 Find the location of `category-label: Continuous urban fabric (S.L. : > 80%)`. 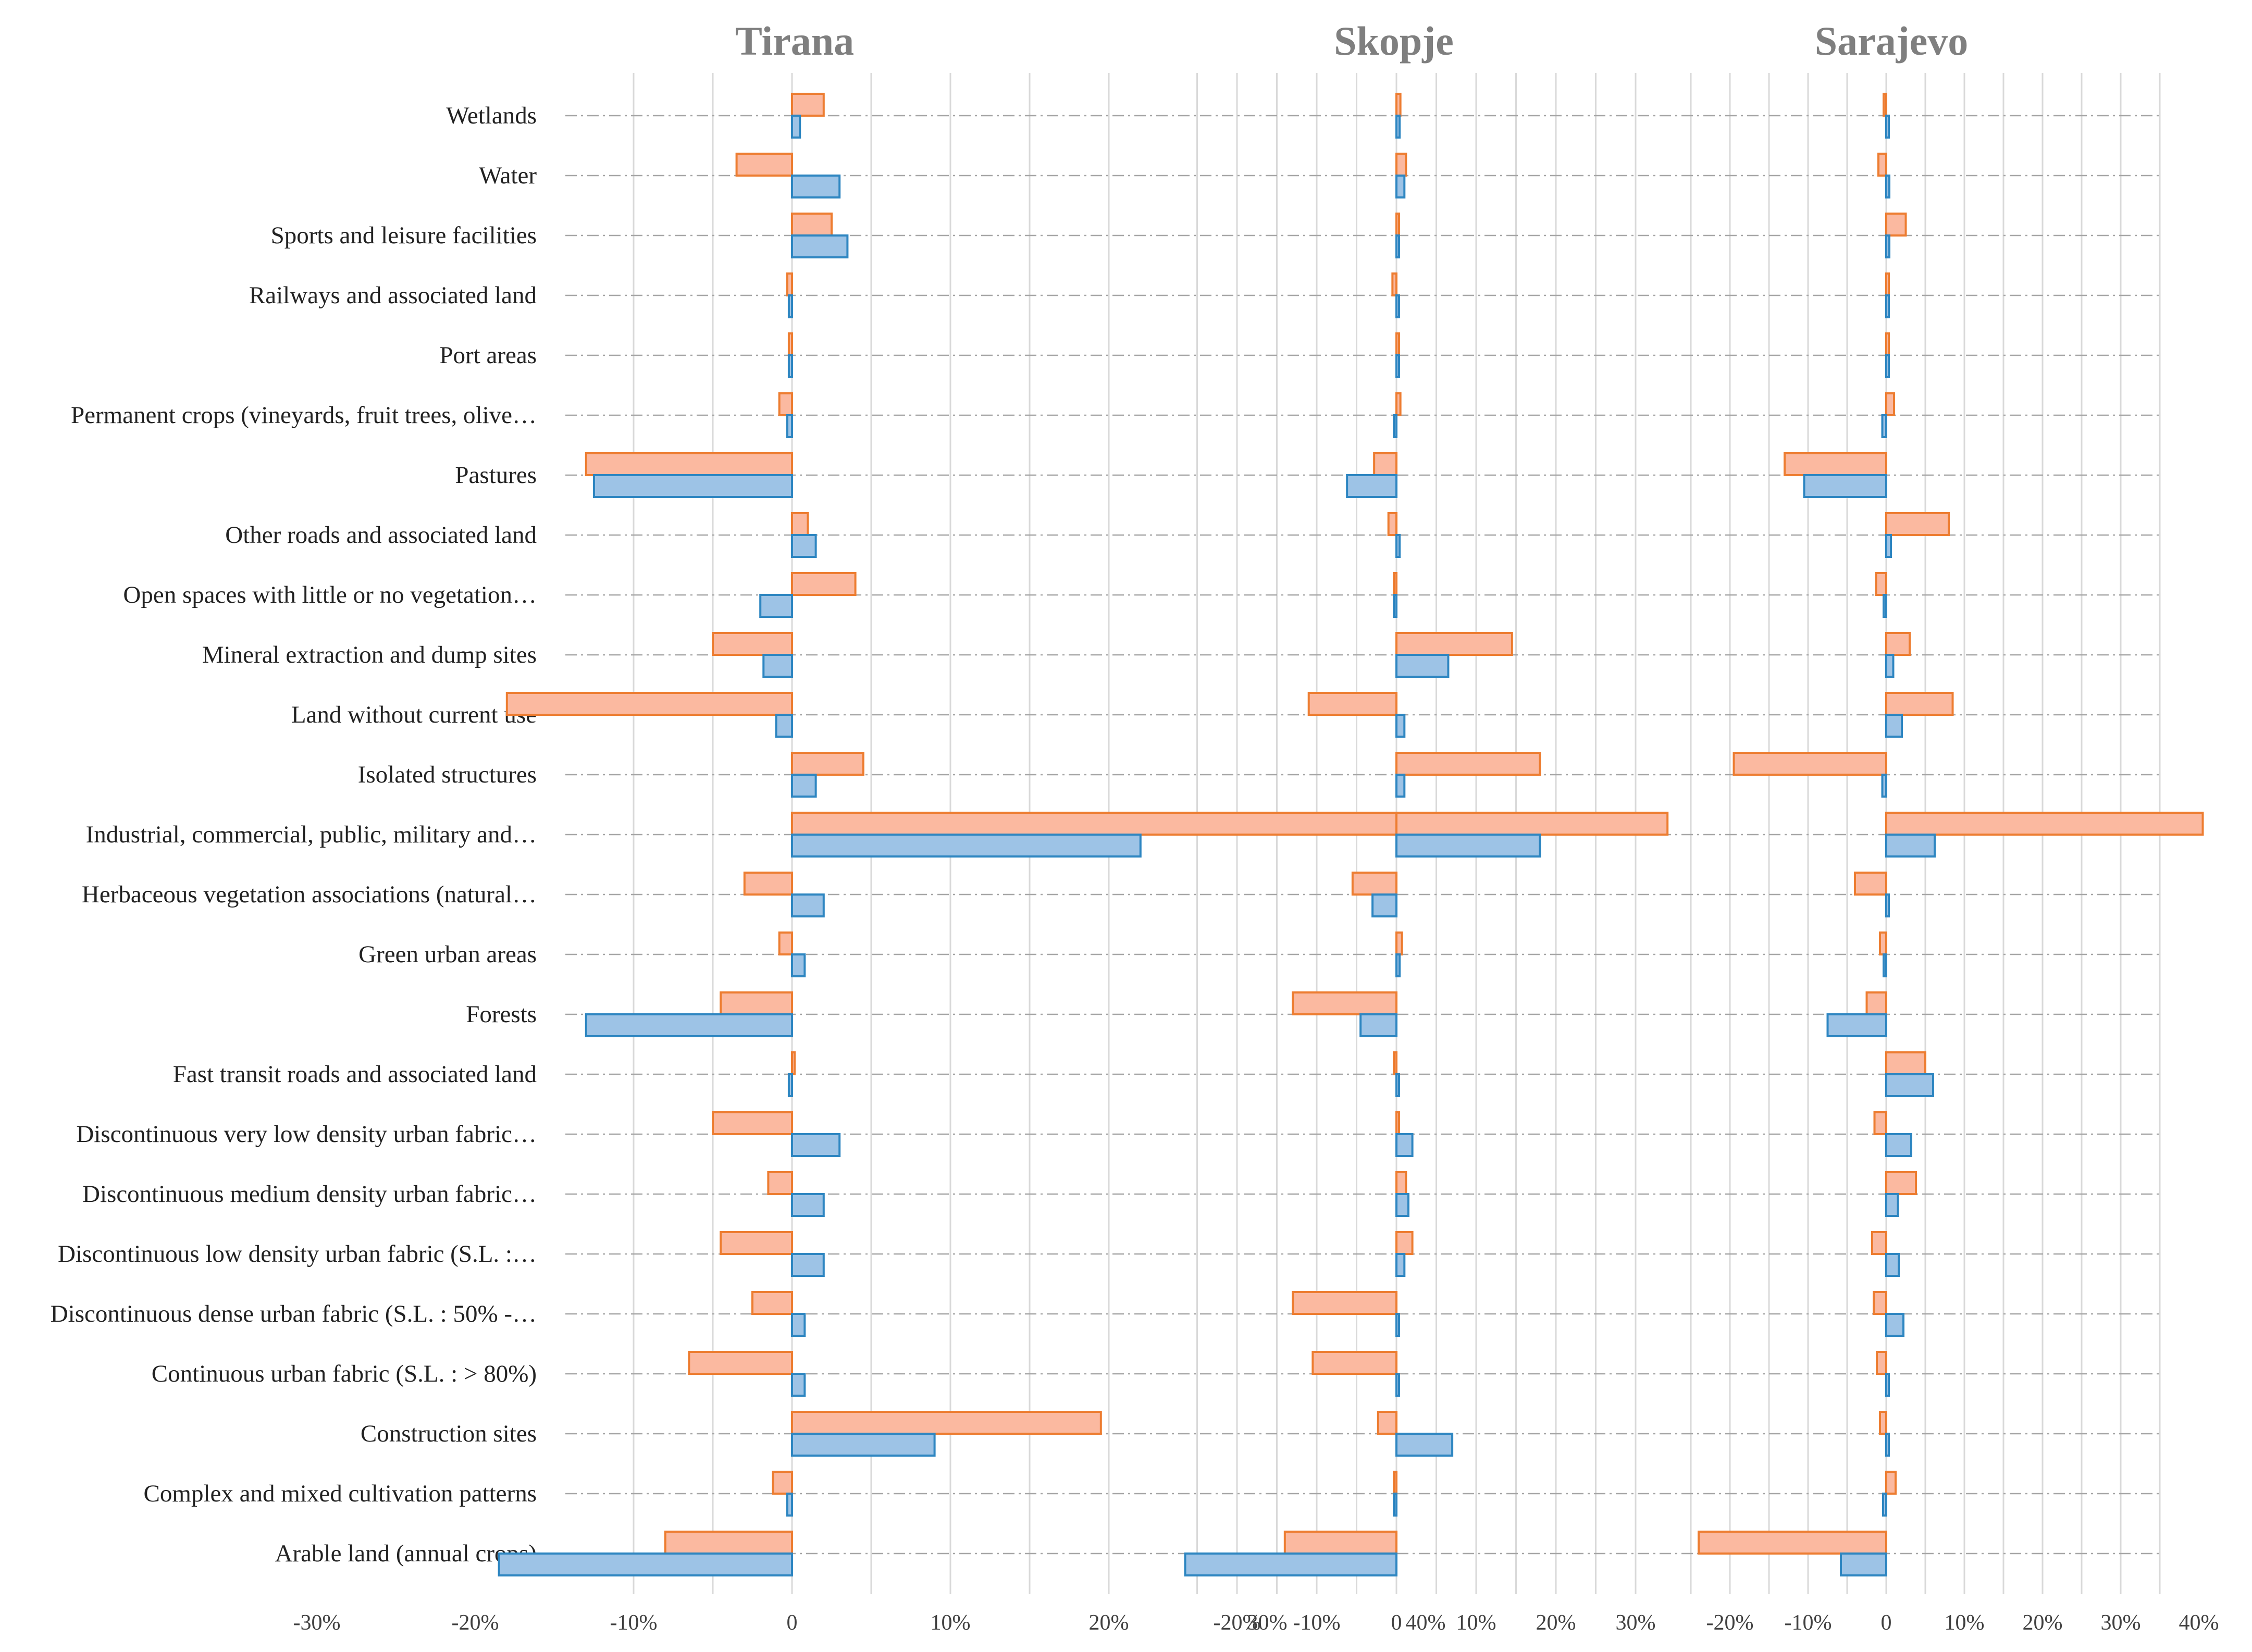

category-label: Continuous urban fabric (S.L. : > 80%) is located at coordinates (344, 1373).